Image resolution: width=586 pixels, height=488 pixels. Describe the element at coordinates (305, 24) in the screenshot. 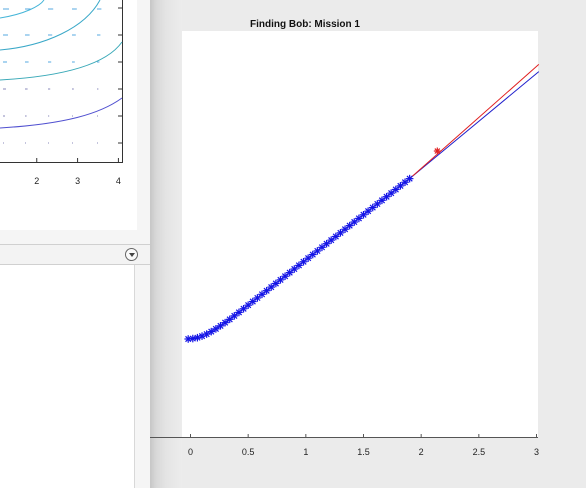

I see `plot-title: Finding Bob: Mission 1` at that location.